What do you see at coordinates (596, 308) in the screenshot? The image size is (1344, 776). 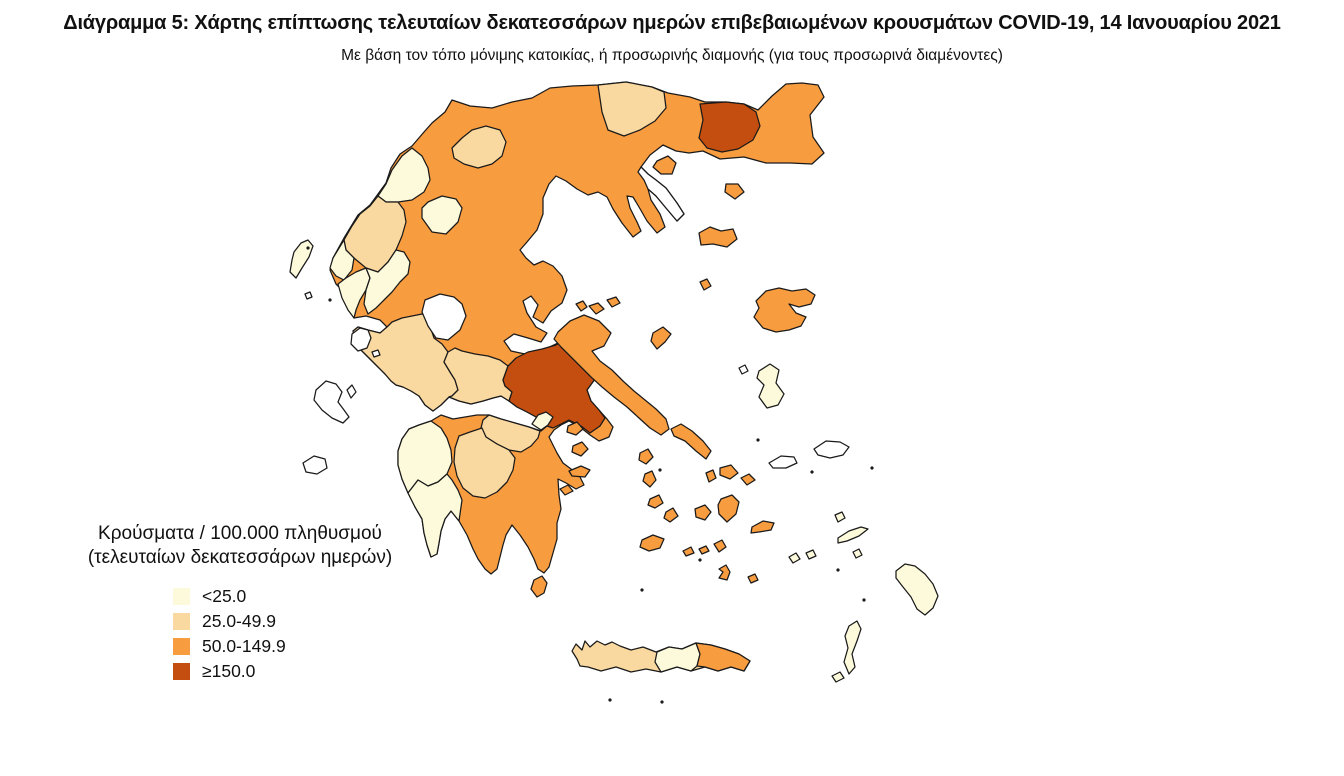 I see `region-skopelos` at bounding box center [596, 308].